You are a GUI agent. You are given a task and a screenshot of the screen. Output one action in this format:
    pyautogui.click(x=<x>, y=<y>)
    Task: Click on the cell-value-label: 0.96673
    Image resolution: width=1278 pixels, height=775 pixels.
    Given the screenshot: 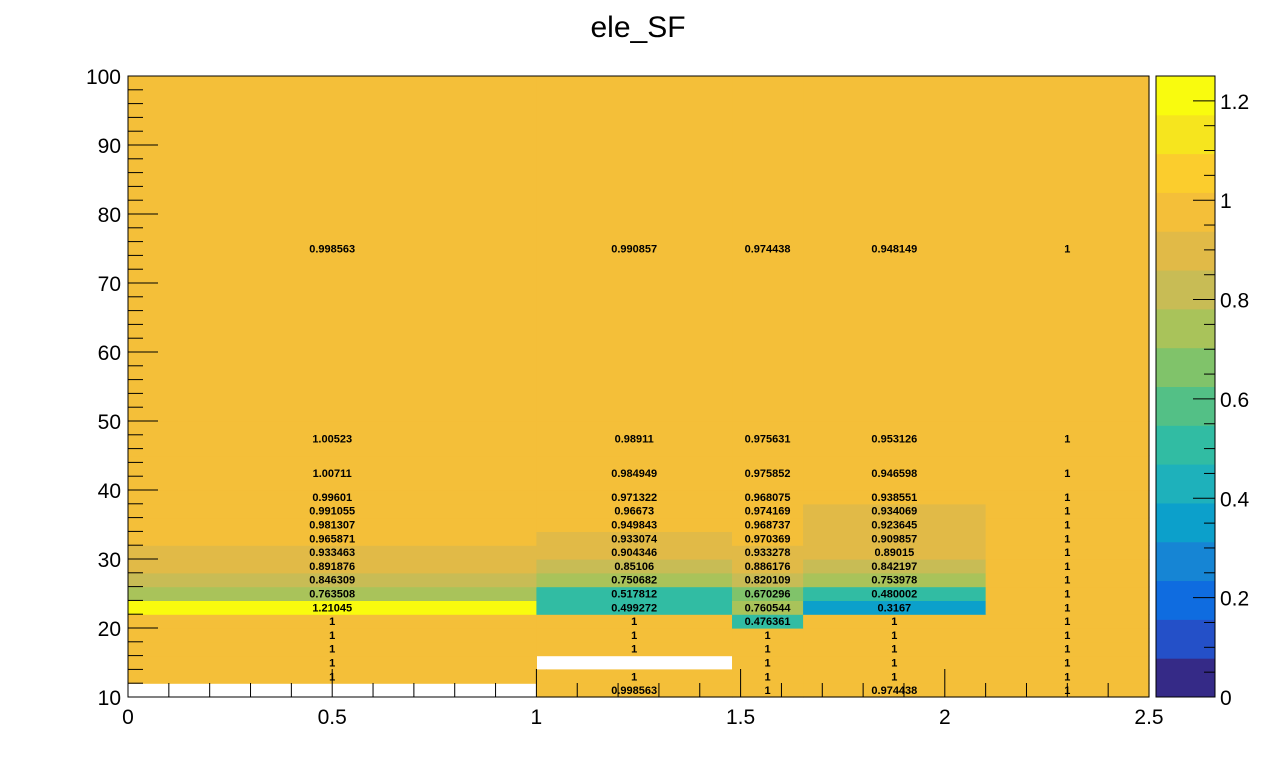 What is the action you would take?
    pyautogui.click(x=634, y=512)
    